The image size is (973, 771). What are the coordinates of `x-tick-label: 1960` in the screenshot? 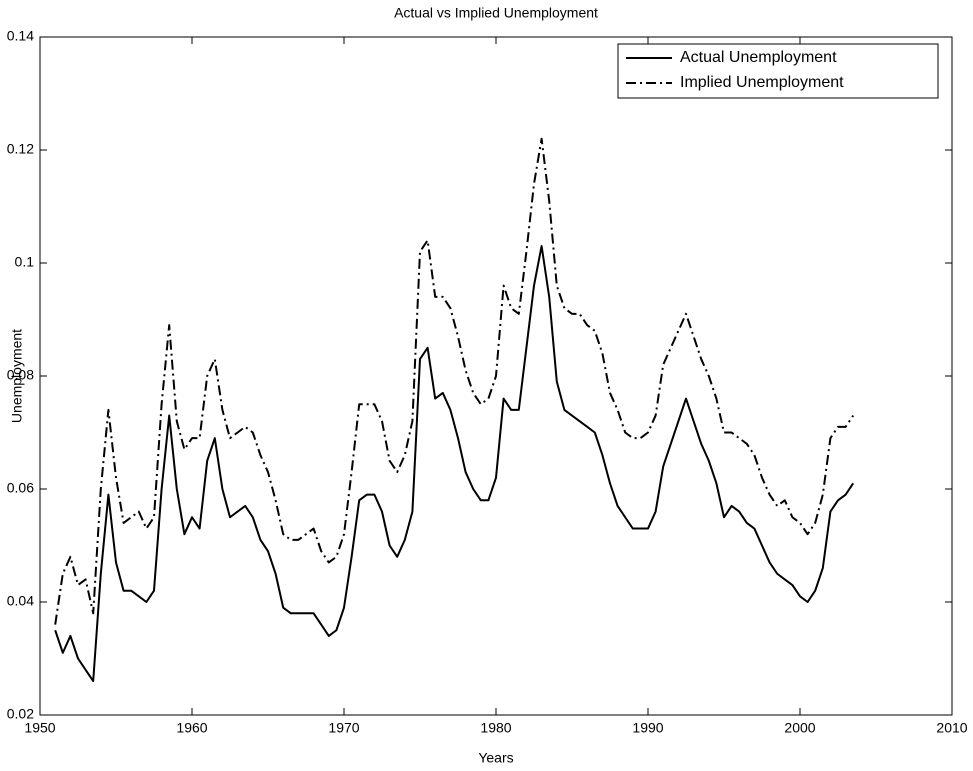 It's located at (191, 728).